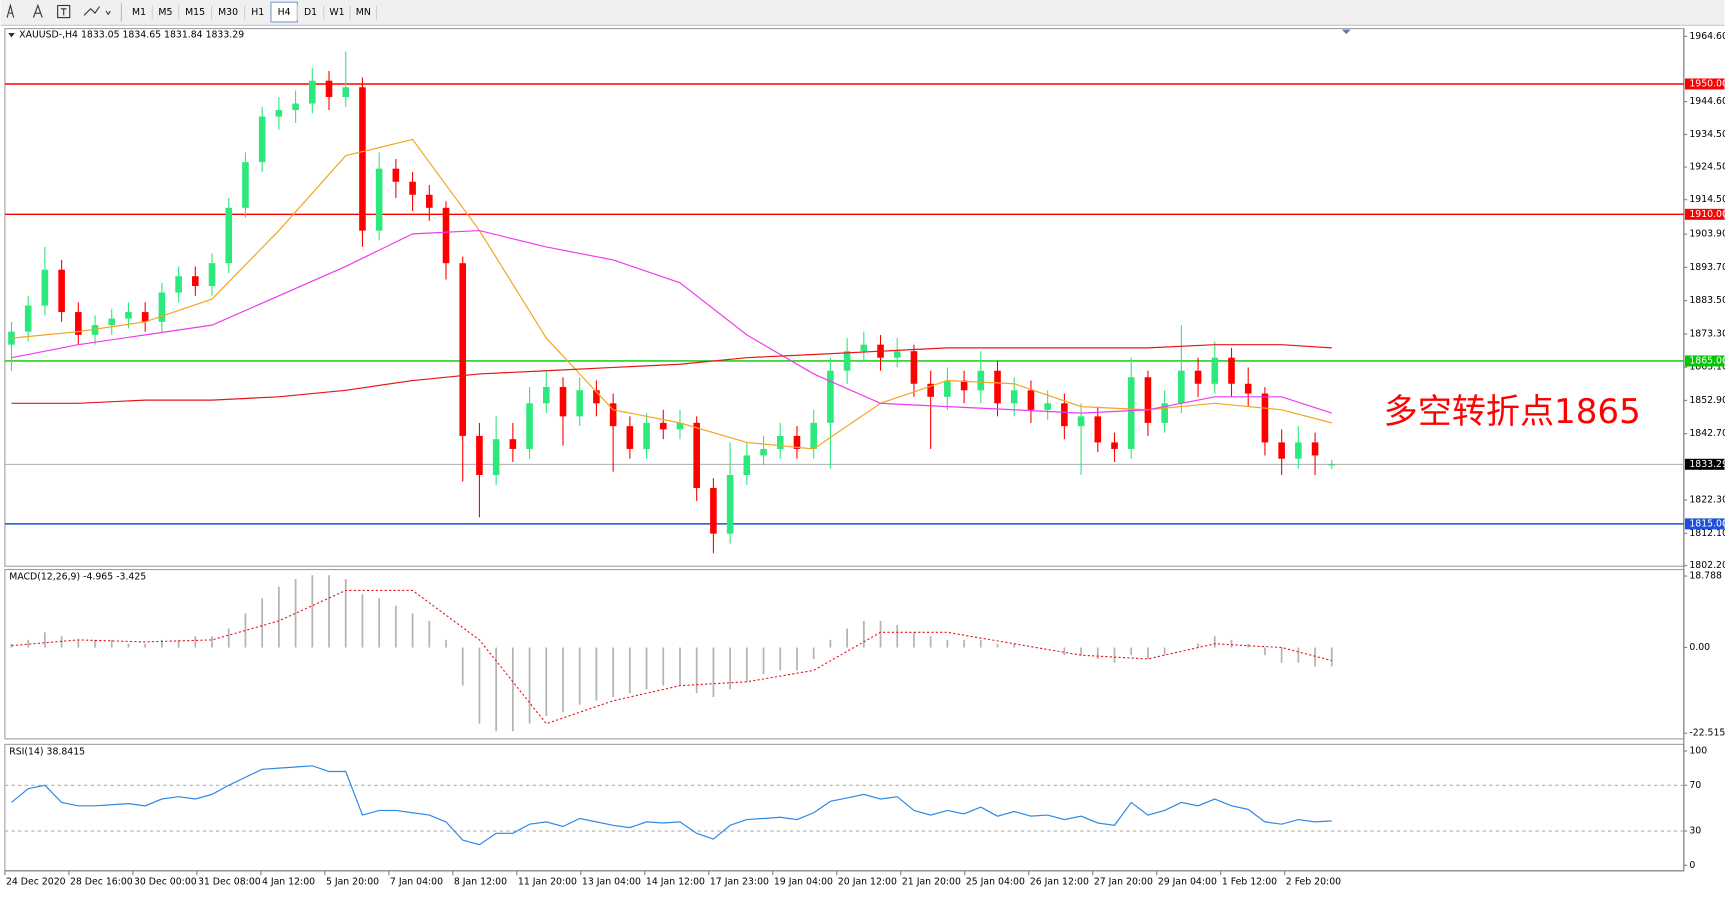  Describe the element at coordinates (671, 805) in the screenshot. I see `rsi-line` at that location.